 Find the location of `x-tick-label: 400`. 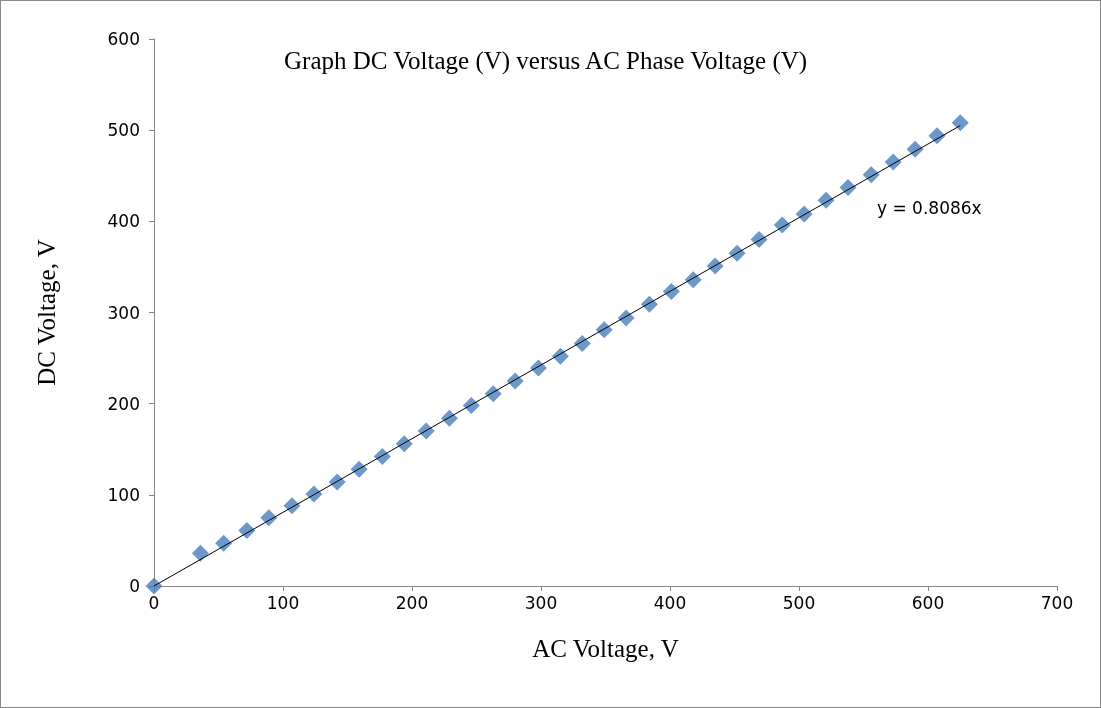

x-tick-label: 400 is located at coordinates (670, 602).